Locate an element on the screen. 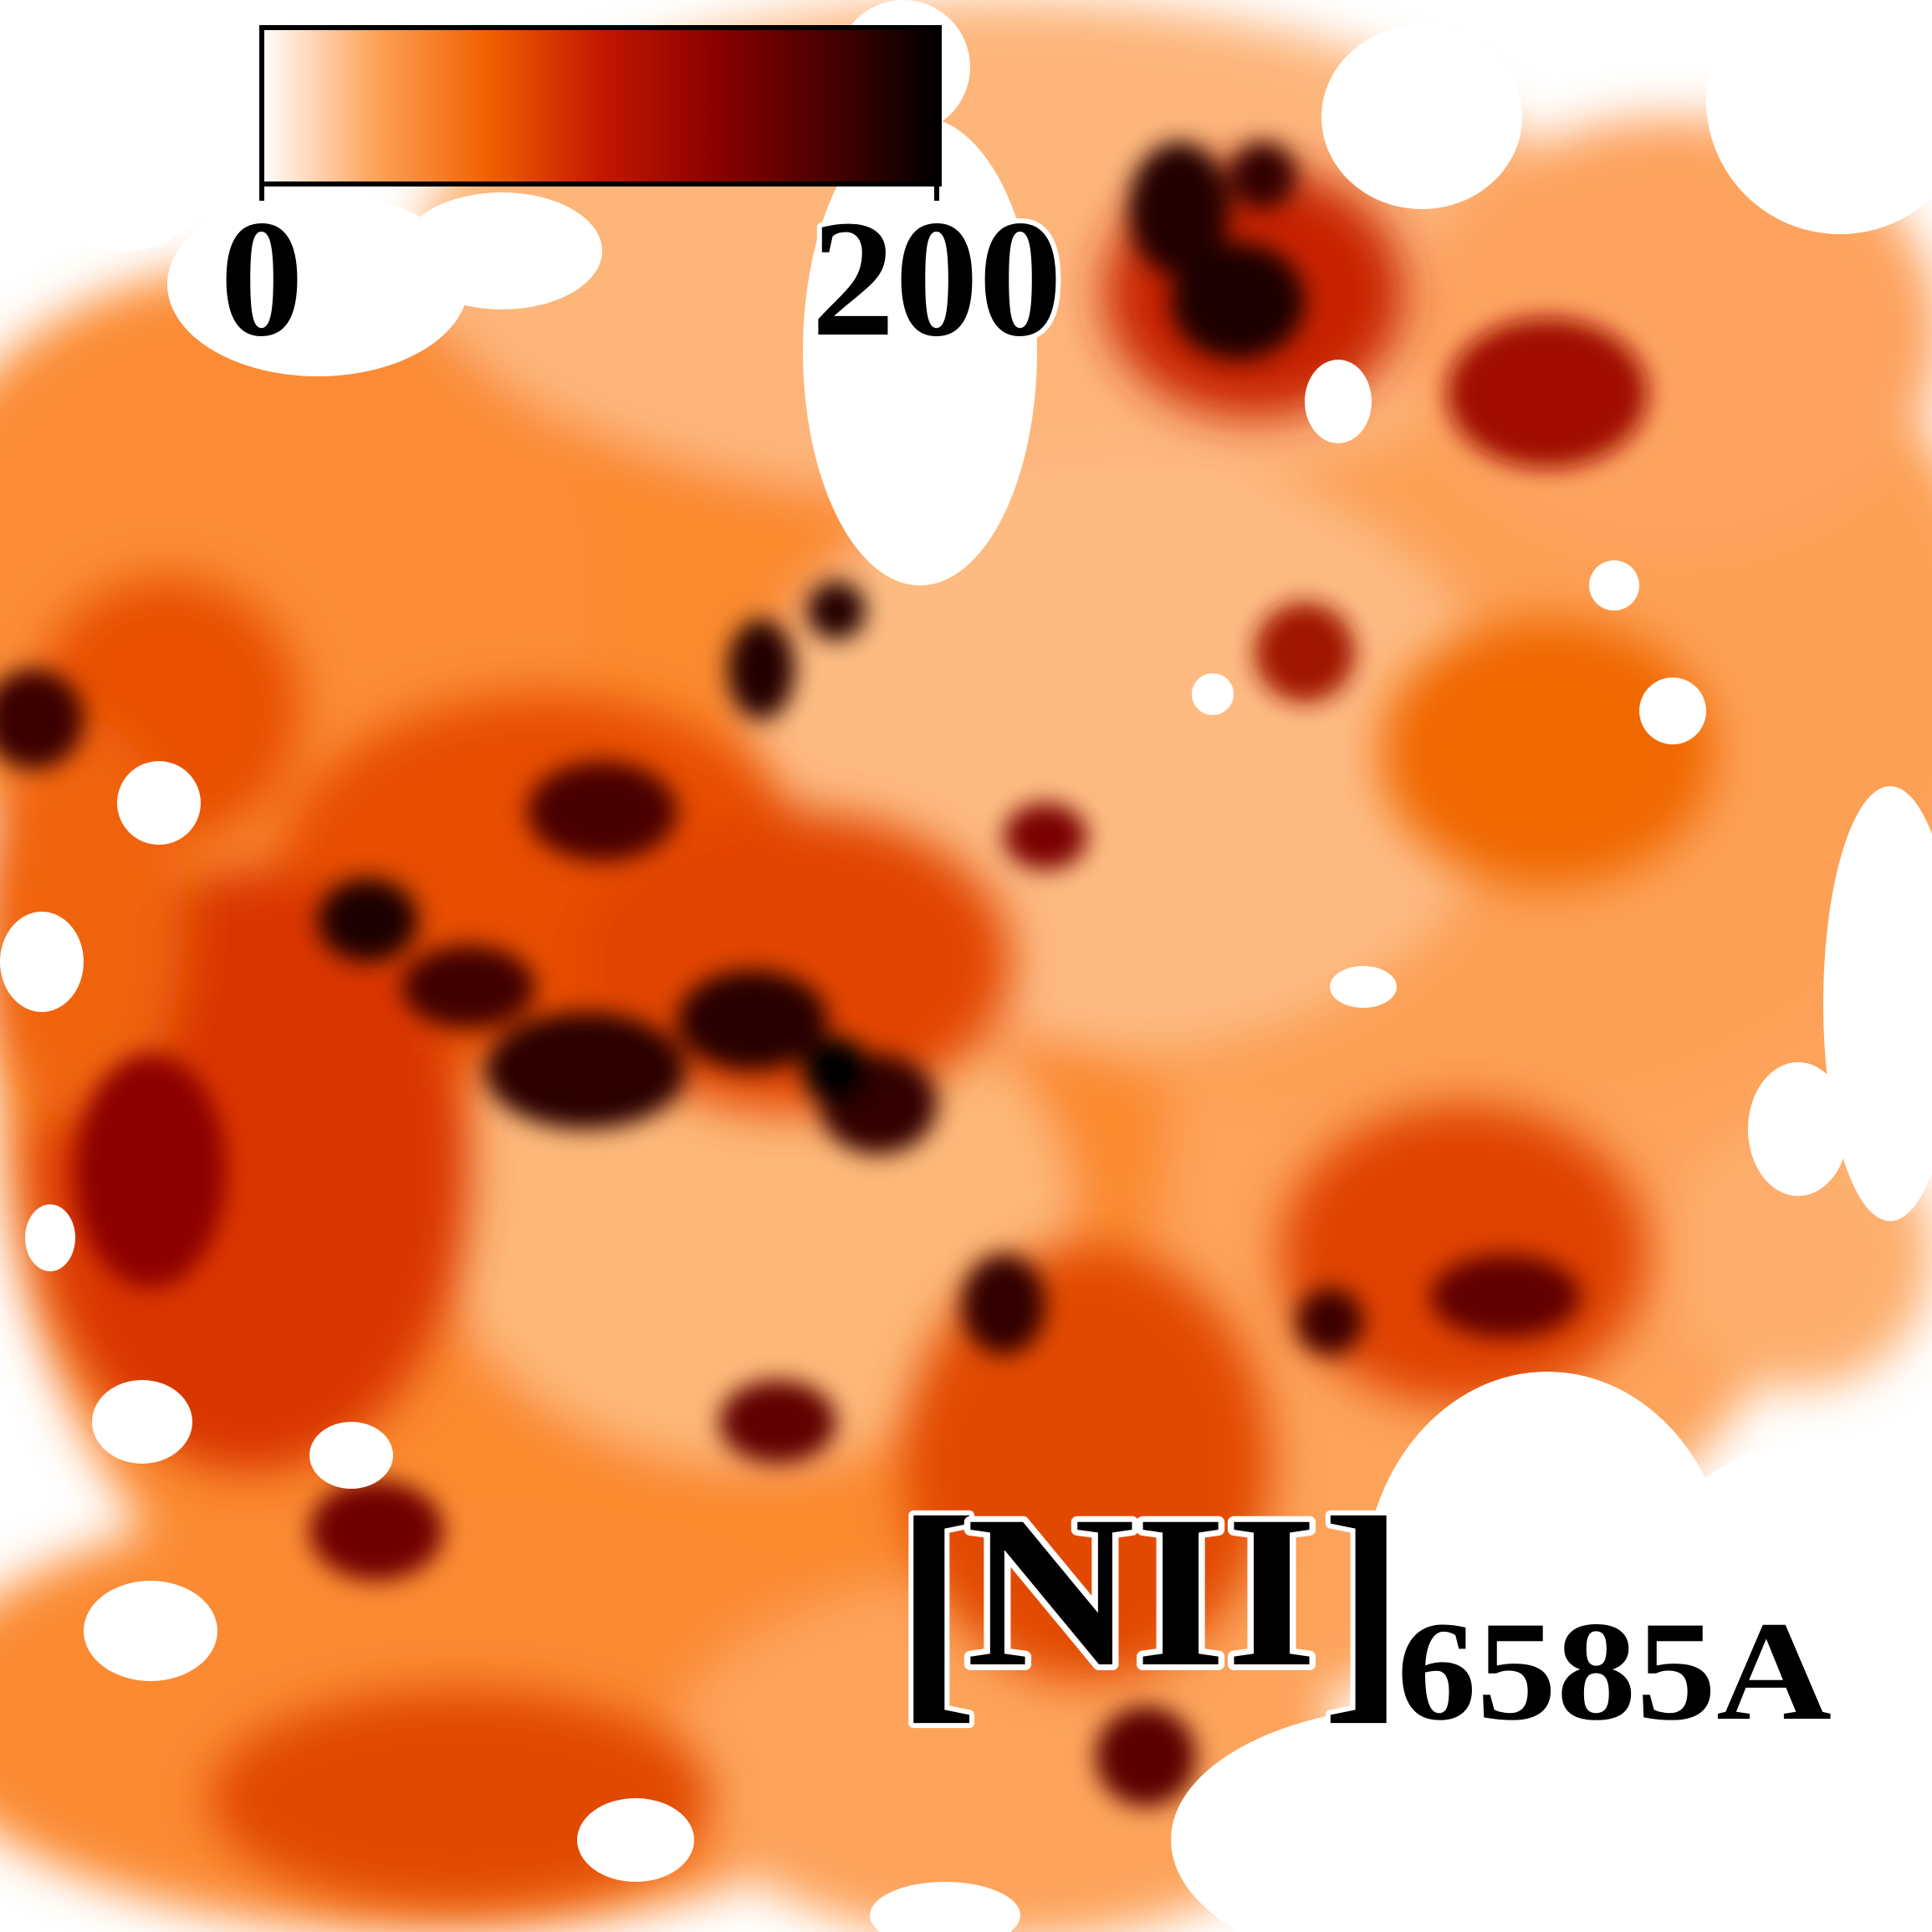  emission-line-label: [ NII ] 6585A is located at coordinates (1362, 1607).